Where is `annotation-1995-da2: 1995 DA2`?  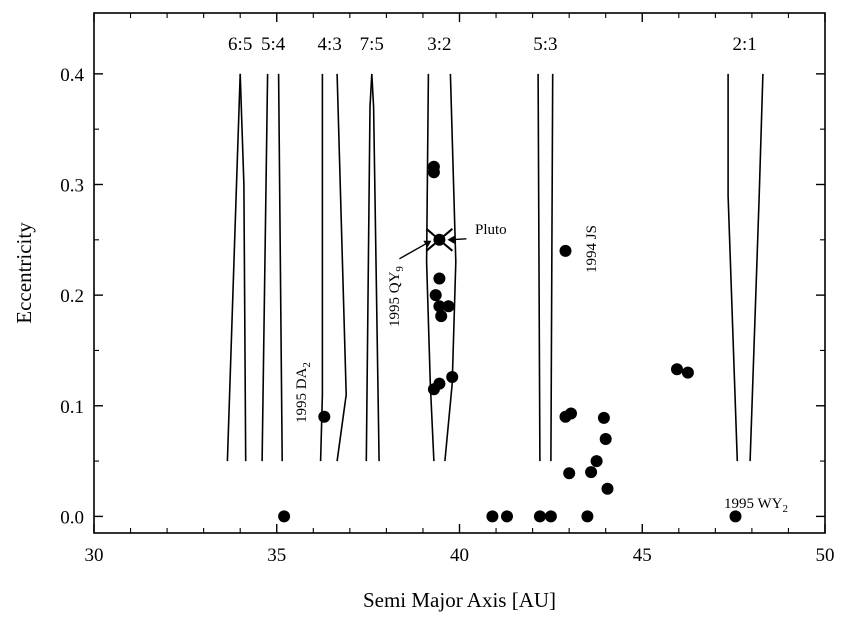 annotation-1995-da2: 1995 DA2 is located at coordinates (303, 392).